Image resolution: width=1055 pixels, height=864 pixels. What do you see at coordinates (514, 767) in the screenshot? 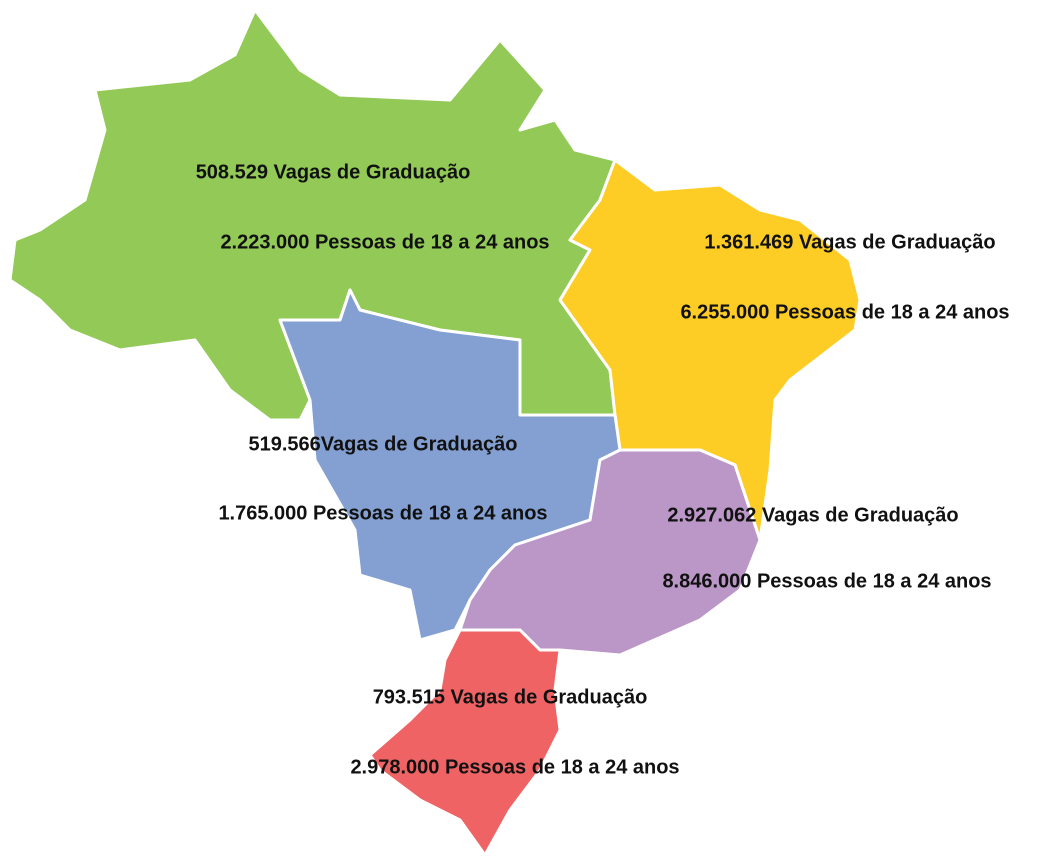
I see `region-label: 2.978.000 Pessoas de 18 a 24 anos` at bounding box center [514, 767].